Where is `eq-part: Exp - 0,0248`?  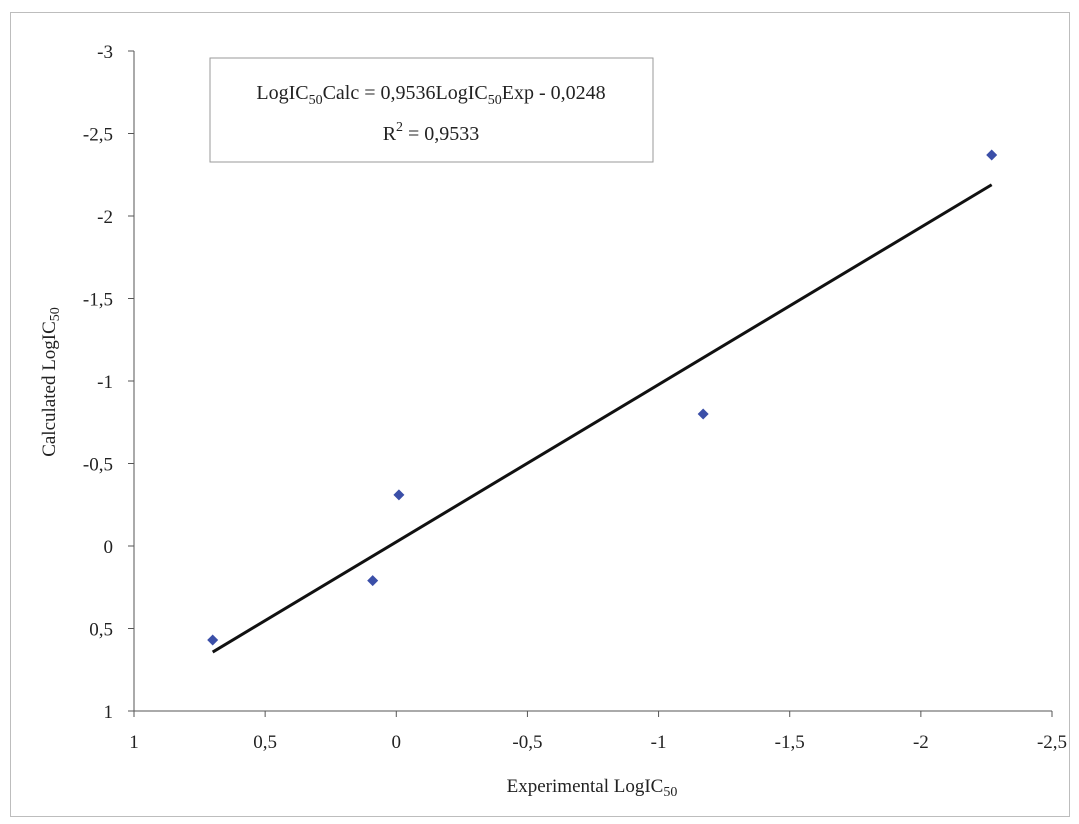 eq-part: Exp - 0,0248 is located at coordinates (554, 93).